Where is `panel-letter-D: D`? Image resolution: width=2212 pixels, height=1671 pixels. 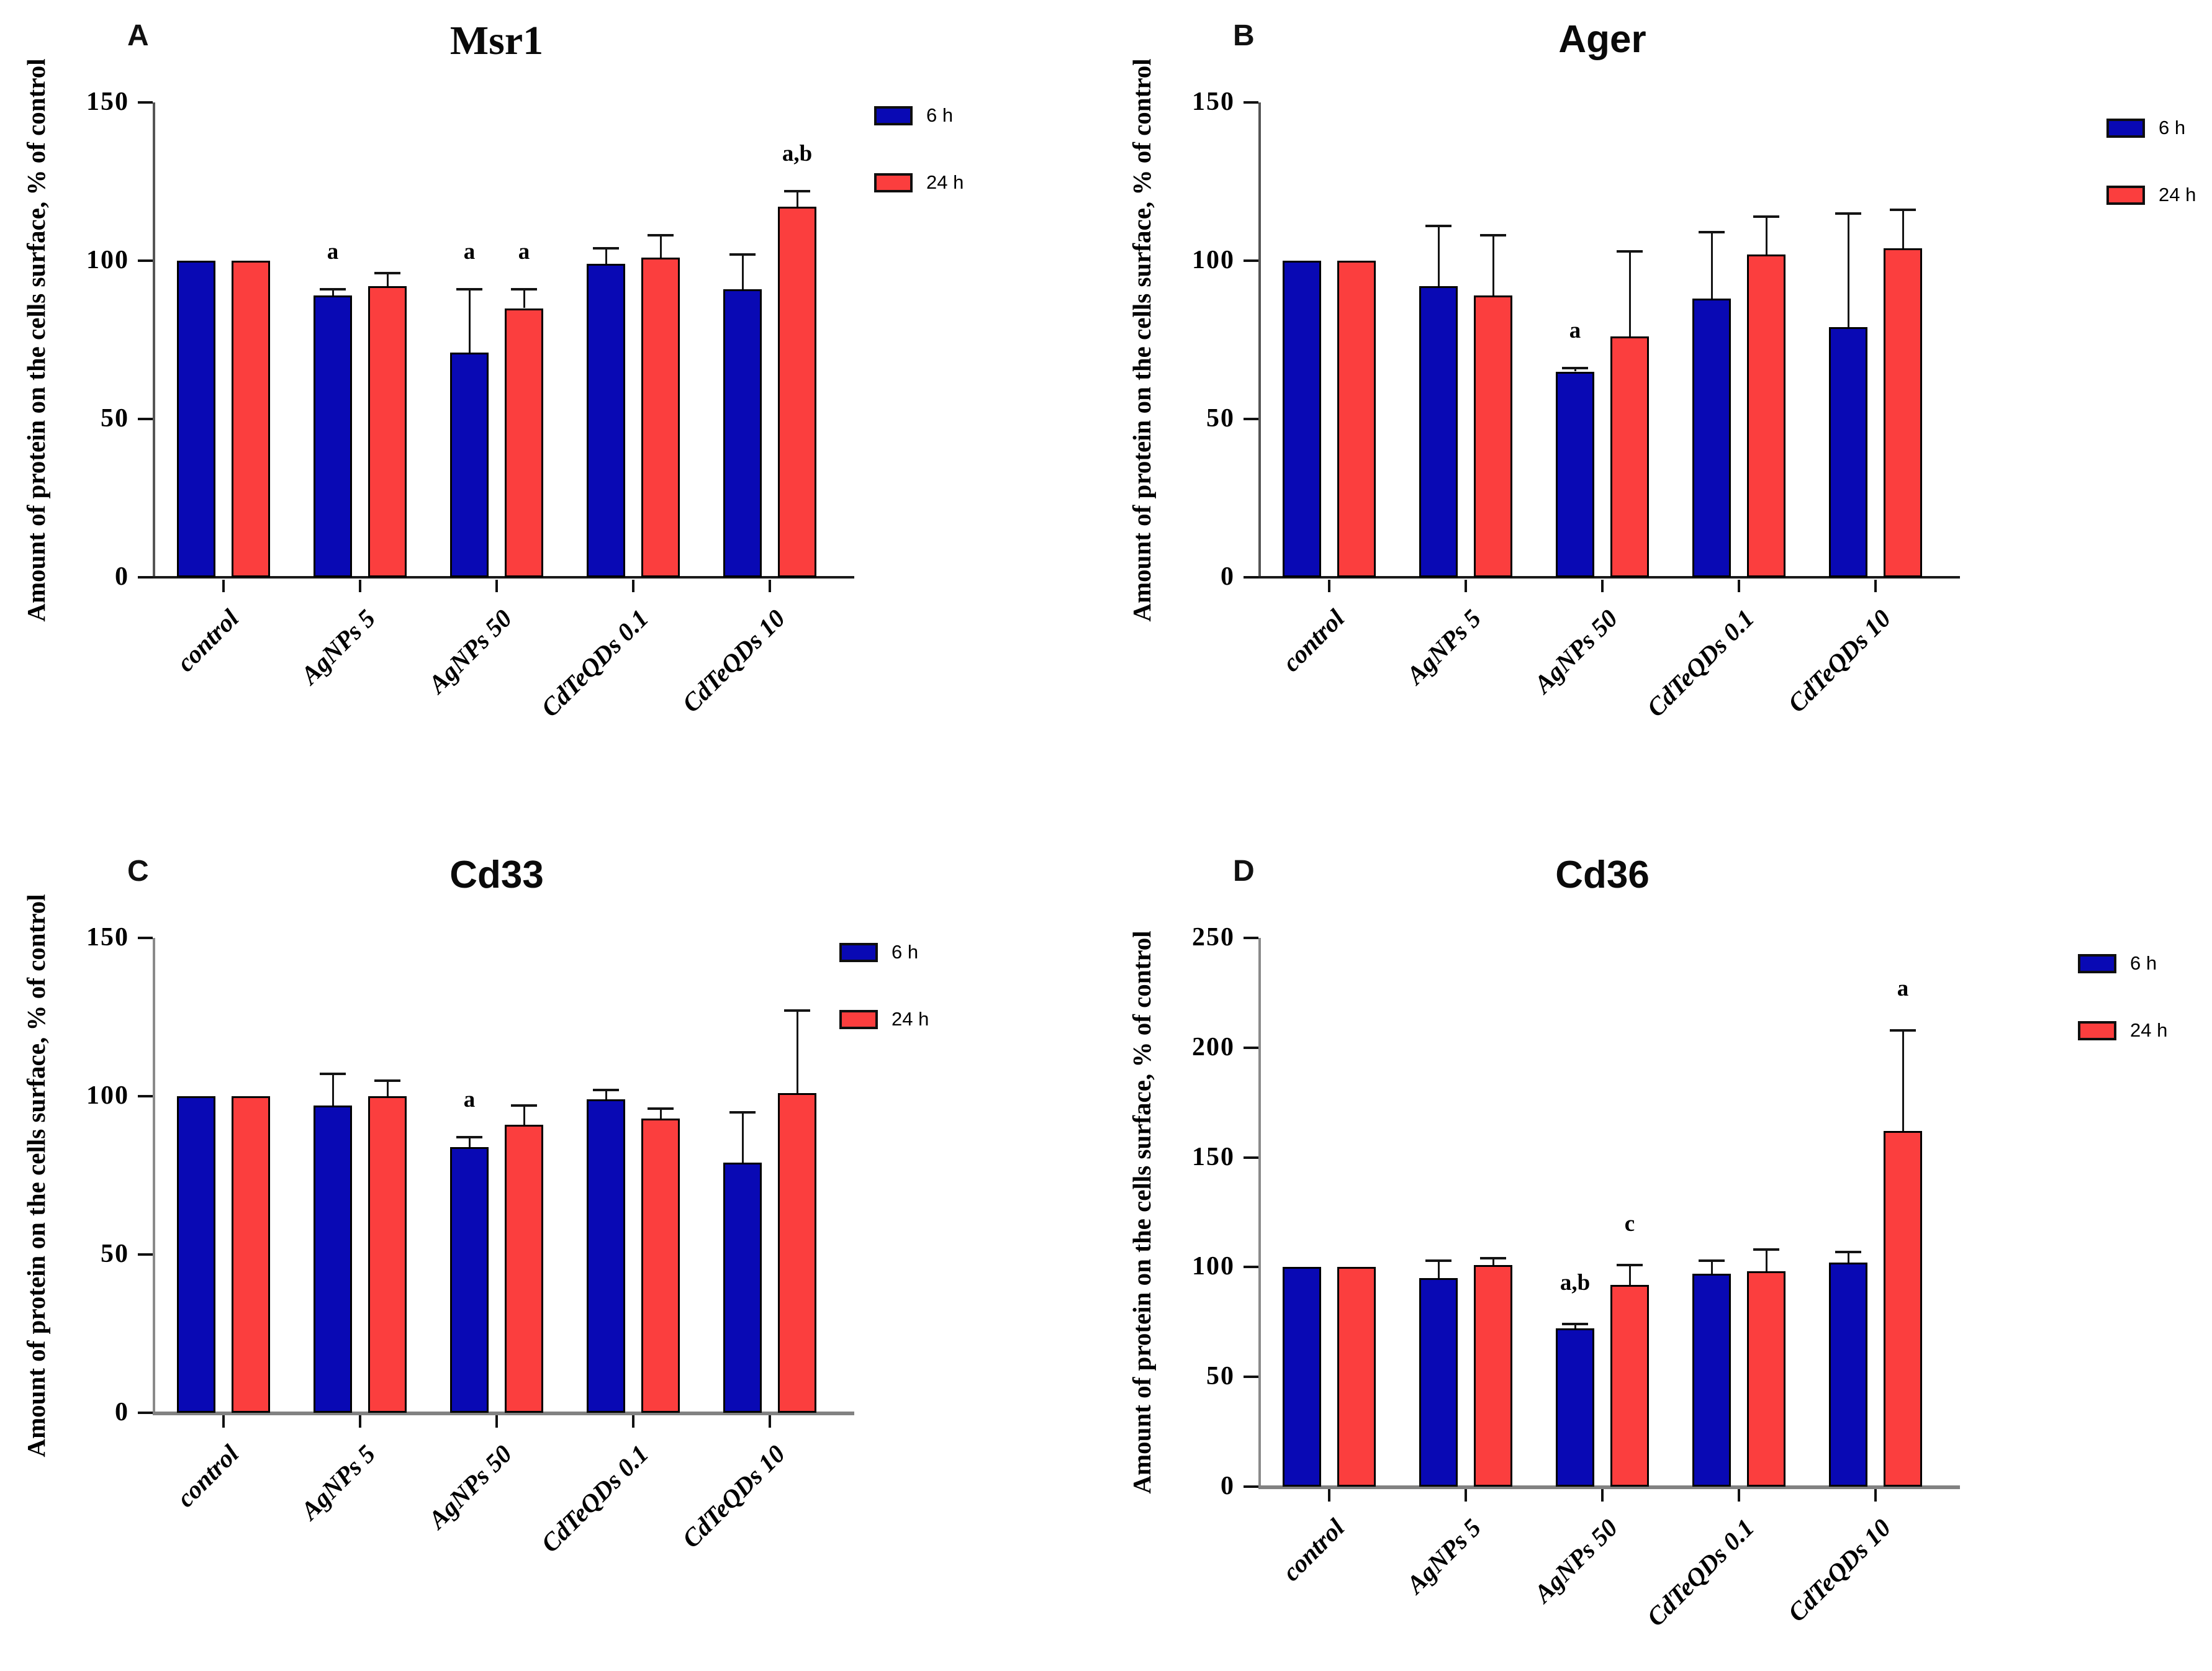 panel-letter-D: D is located at coordinates (1244, 871).